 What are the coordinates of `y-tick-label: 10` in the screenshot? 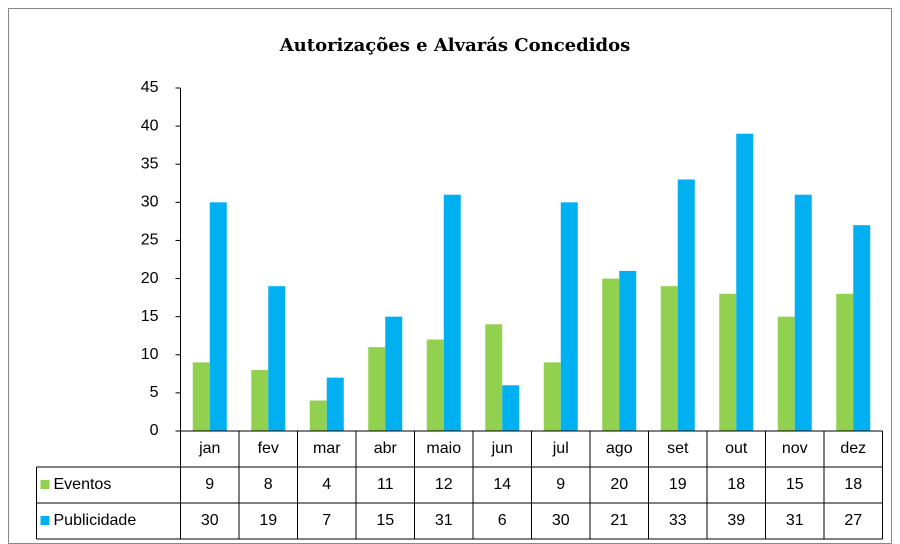 It's located at (150, 354).